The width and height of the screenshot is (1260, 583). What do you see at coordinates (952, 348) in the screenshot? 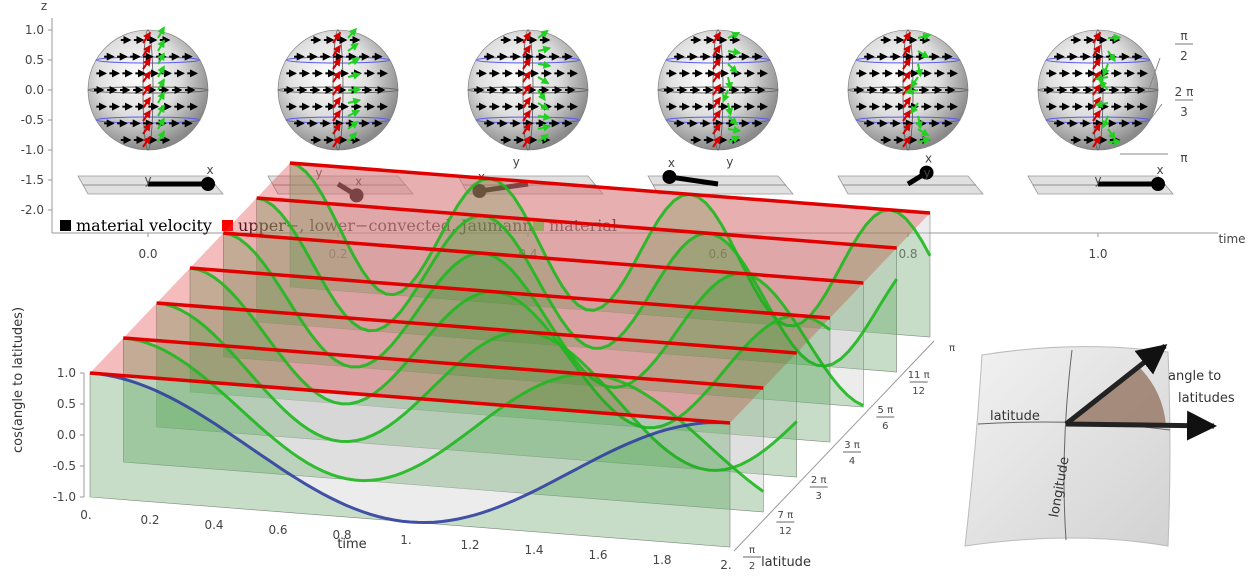
I see `latitude-tick-num: π` at bounding box center [952, 348].